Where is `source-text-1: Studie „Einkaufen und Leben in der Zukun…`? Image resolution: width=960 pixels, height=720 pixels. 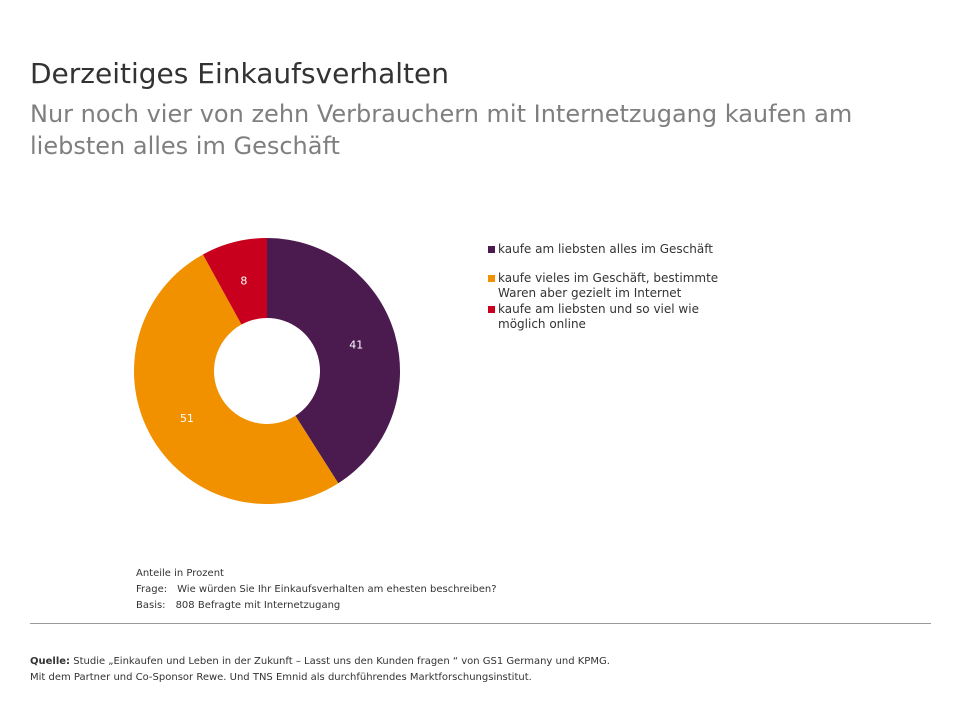 source-text-1: Studie „Einkaufen und Leben in der Zukun… is located at coordinates (341, 661).